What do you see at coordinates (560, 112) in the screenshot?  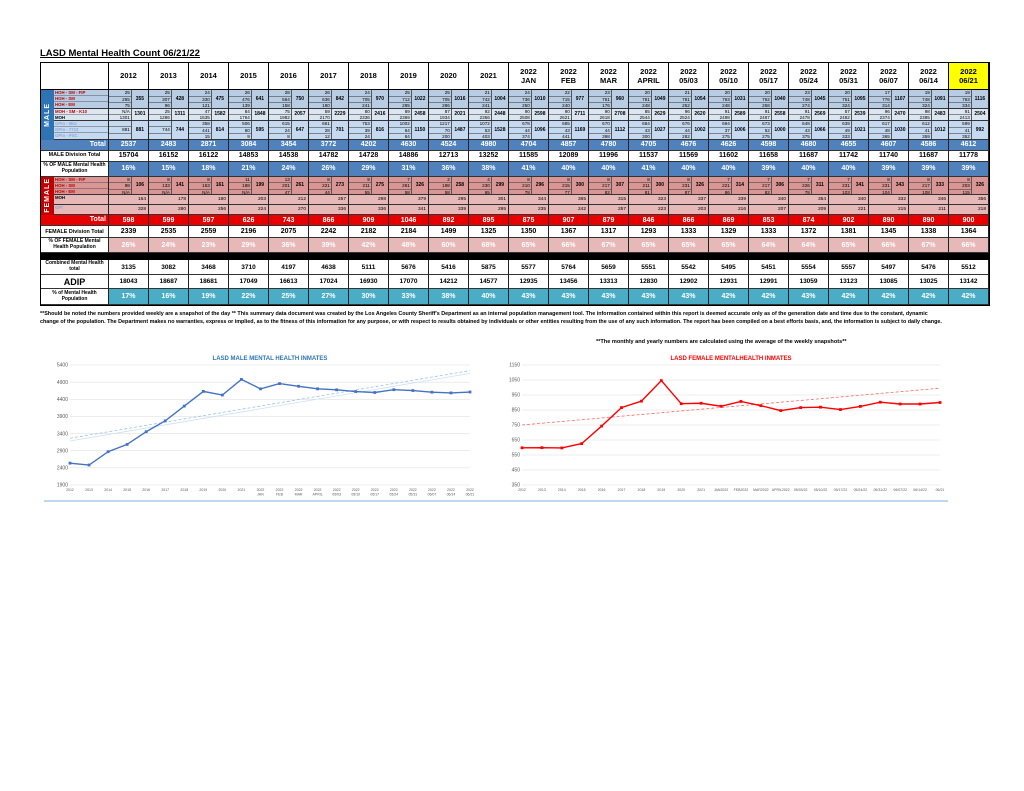 I see `cell-value: 90` at bounding box center [560, 112].